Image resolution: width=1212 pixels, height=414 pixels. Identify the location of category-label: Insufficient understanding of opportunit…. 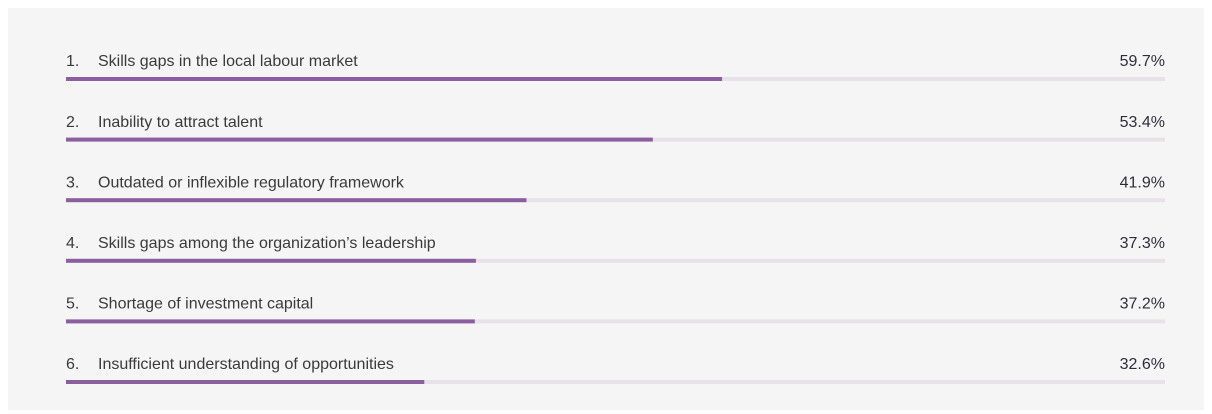
(246, 364).